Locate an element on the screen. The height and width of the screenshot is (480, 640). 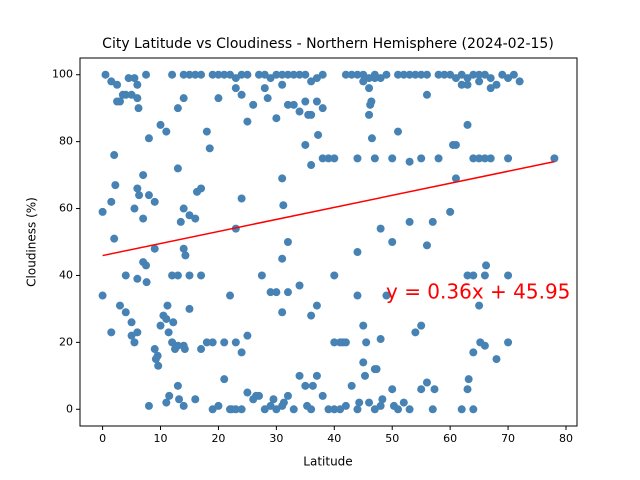
x-tick-label: 10 is located at coordinates (161, 438).